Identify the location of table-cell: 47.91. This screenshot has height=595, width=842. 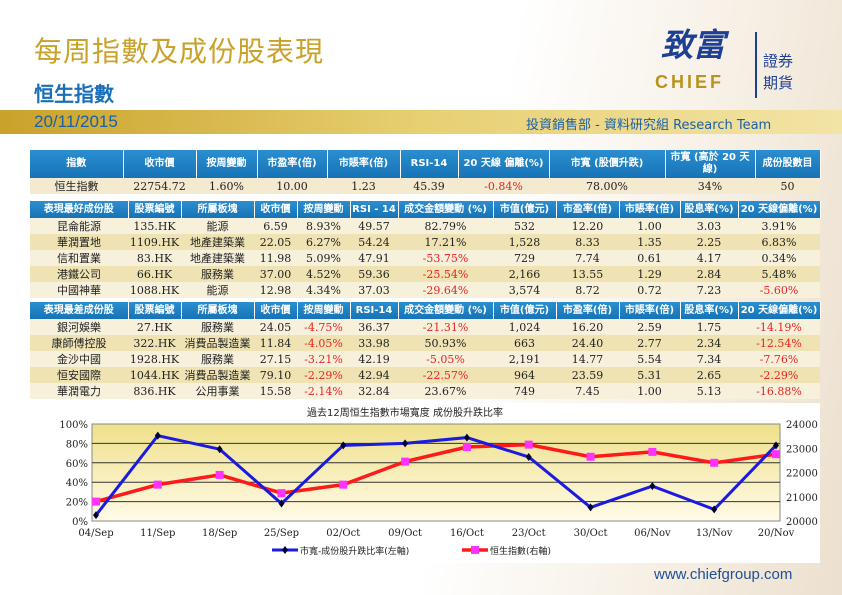
(374, 258).